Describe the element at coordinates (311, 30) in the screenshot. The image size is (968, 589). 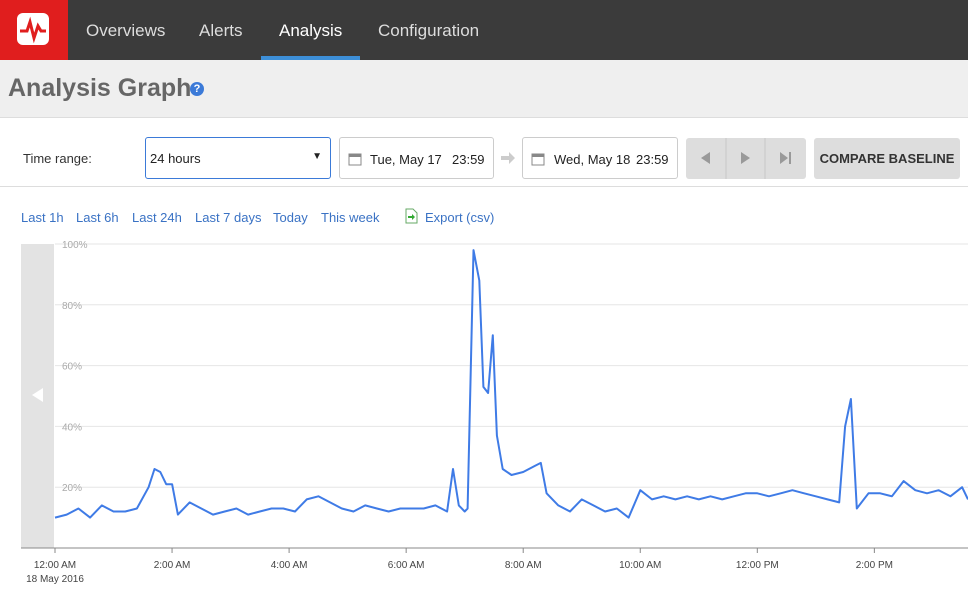
I see `nav-item: Analysis` at that location.